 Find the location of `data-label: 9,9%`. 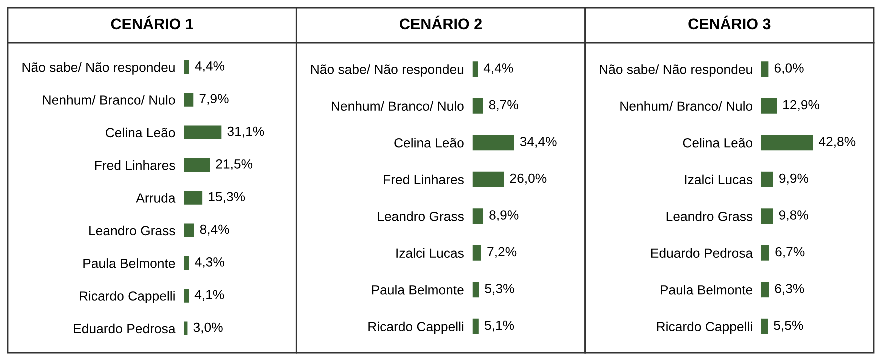

data-label: 9,9% is located at coordinates (794, 179).